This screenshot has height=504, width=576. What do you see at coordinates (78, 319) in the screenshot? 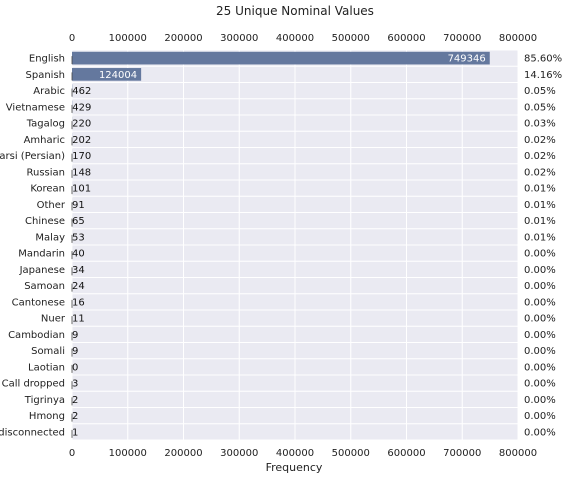
I see `bar-value-label: 11` at bounding box center [78, 319].